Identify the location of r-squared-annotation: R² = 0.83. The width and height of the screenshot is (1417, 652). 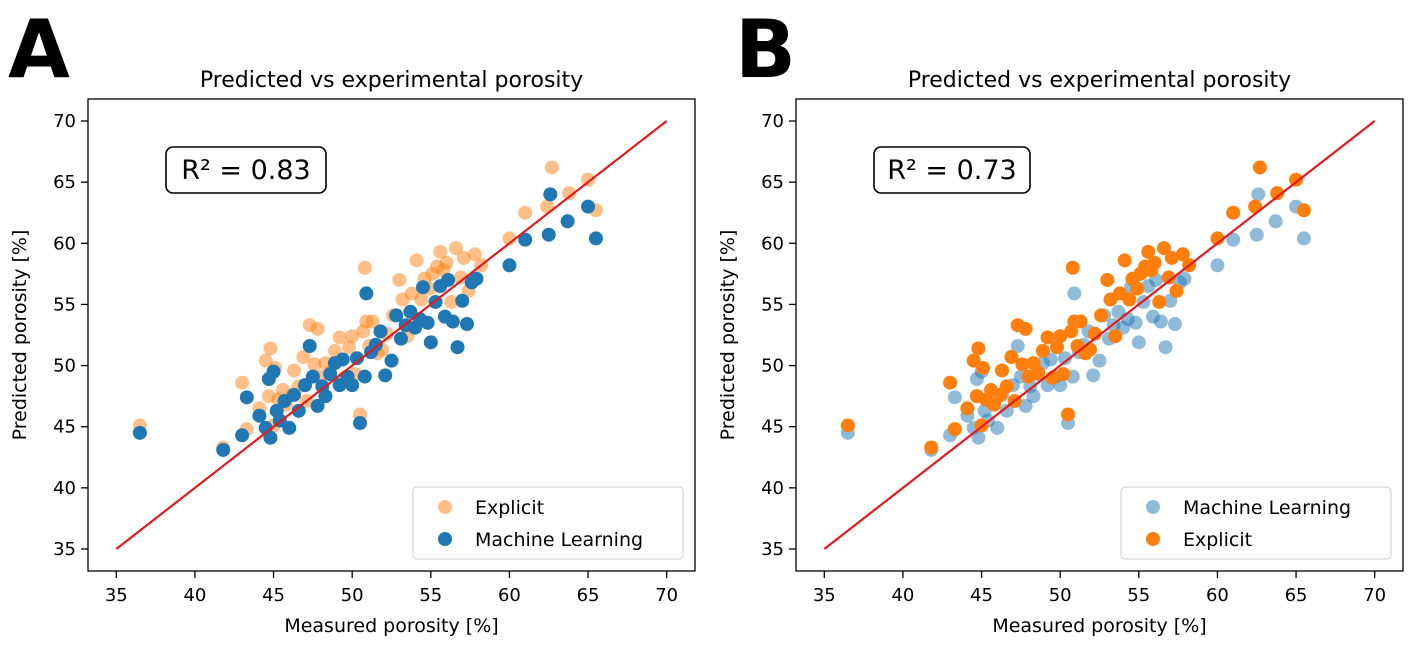
(246, 170).